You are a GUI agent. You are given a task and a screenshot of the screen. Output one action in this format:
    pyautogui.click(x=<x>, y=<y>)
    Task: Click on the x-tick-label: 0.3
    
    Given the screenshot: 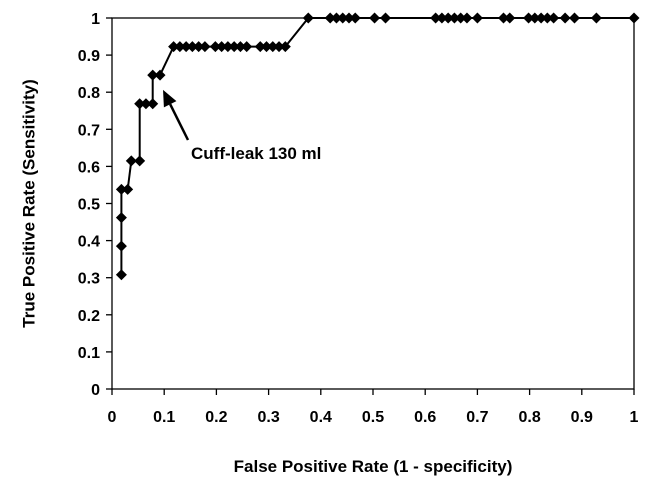 What is the action you would take?
    pyautogui.click(x=268, y=417)
    